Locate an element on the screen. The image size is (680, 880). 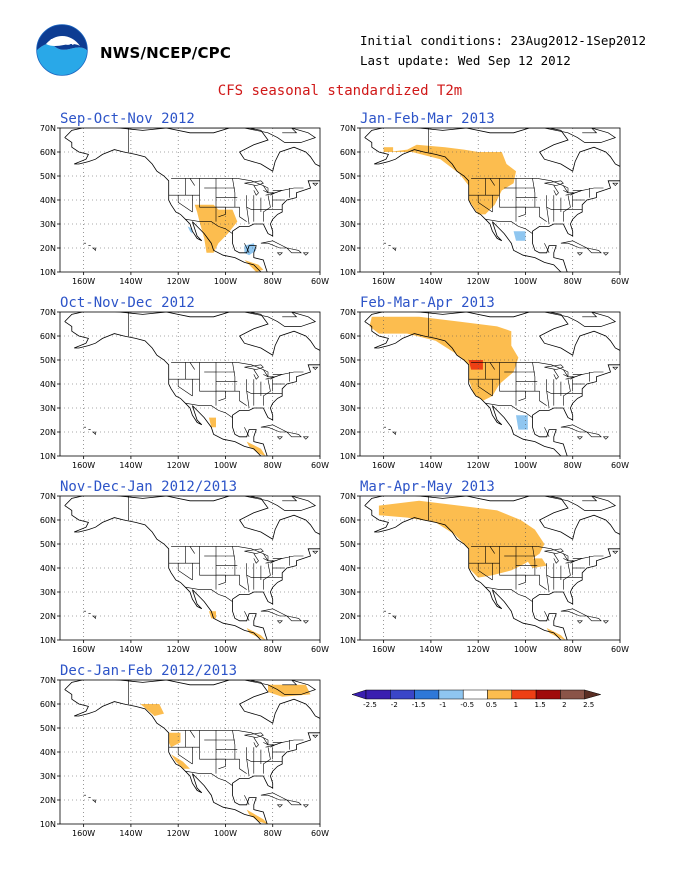
last-update-text: Last update: Wed Sep 12 2012 is located at coordinates (465, 60).